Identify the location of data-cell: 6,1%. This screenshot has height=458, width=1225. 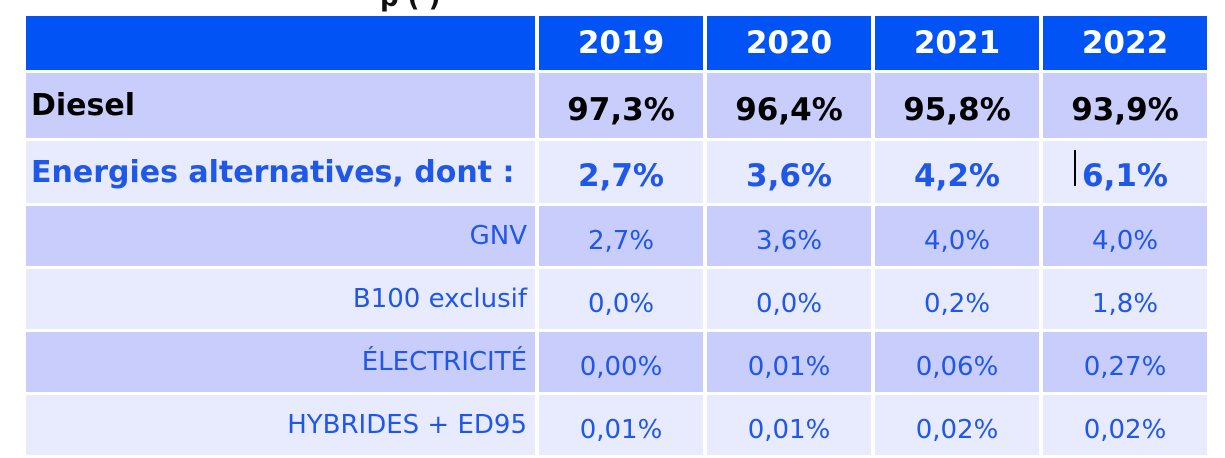
(1125, 172).